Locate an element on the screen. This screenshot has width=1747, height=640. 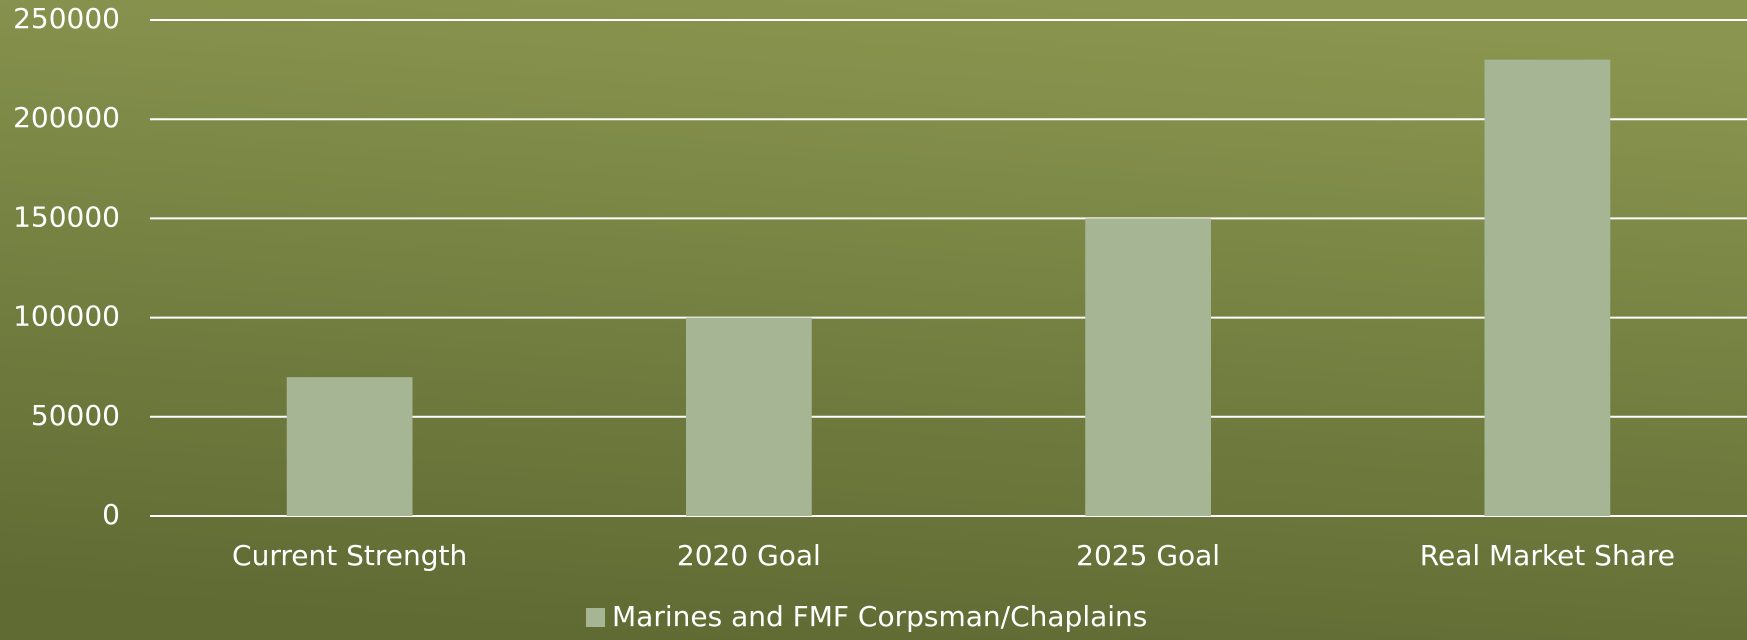
x-tick-label: Current Strength is located at coordinates (349, 555).